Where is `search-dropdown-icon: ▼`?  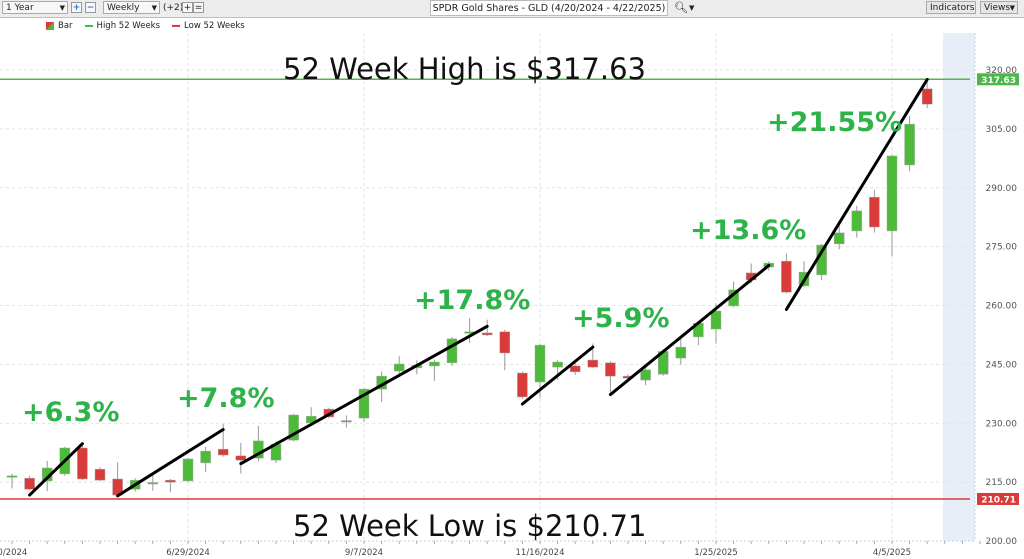
search-dropdown-icon: ▼ is located at coordinates (692, 8).